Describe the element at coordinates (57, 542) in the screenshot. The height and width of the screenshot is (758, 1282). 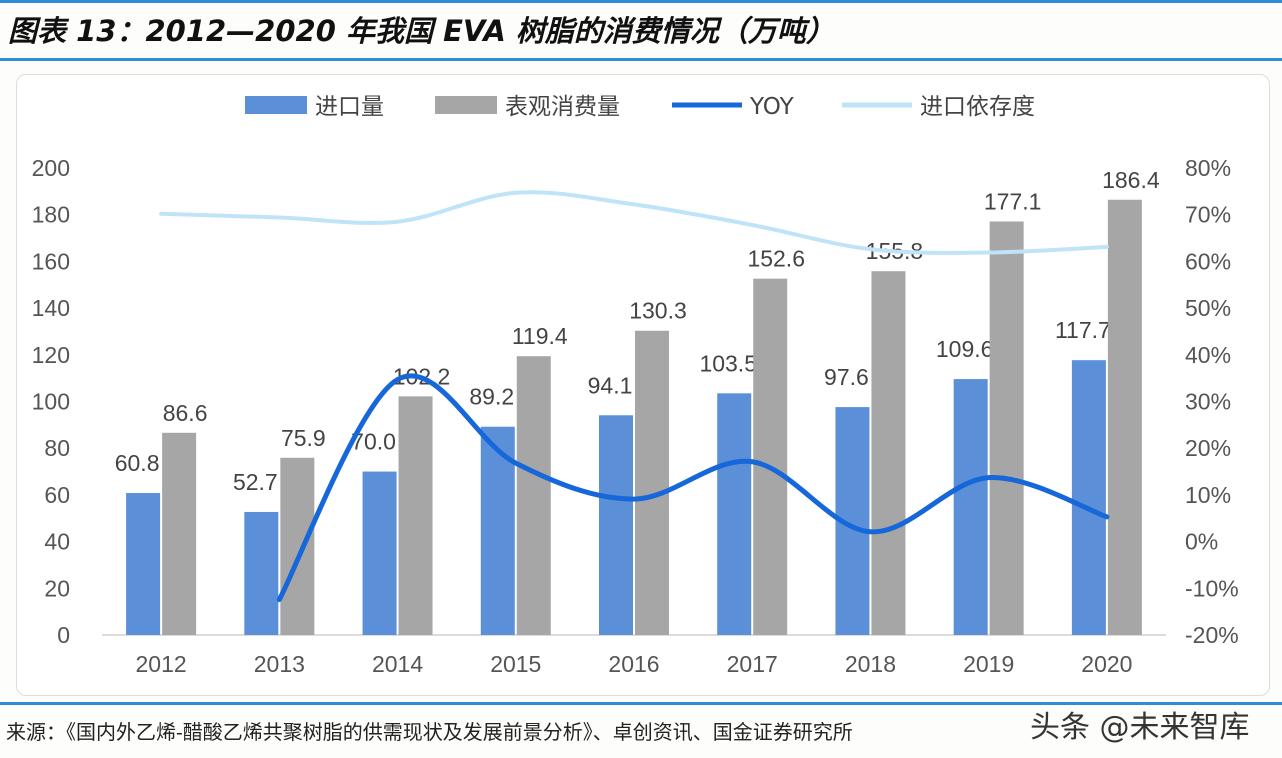
I see `left-tick-label: 40` at that location.